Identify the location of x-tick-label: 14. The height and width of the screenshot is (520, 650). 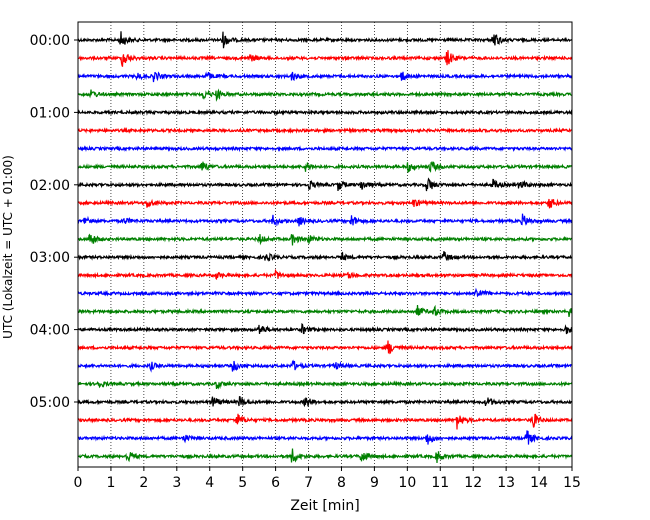
(539, 483).